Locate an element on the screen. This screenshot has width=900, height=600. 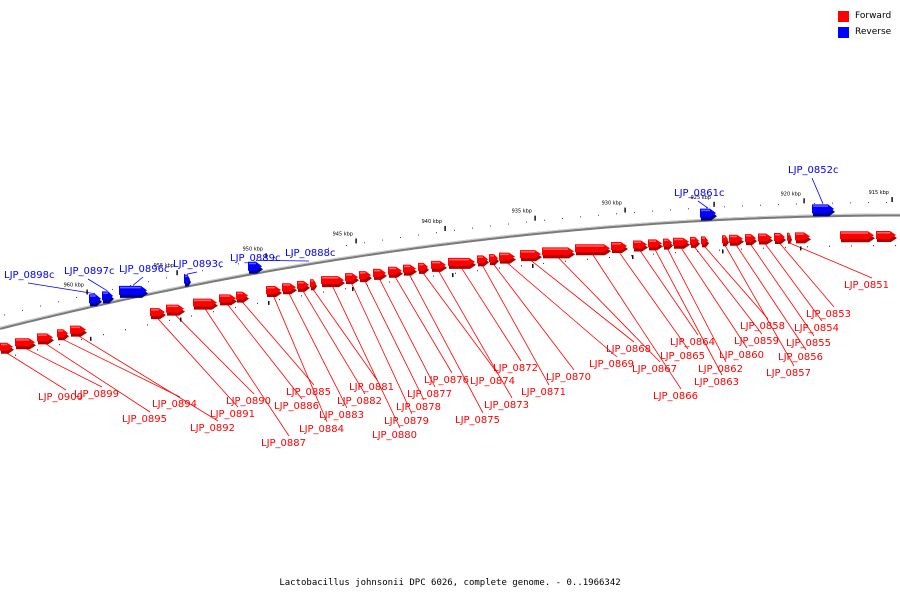
forward-gene-label: LJP_0874 is located at coordinates (492, 381).